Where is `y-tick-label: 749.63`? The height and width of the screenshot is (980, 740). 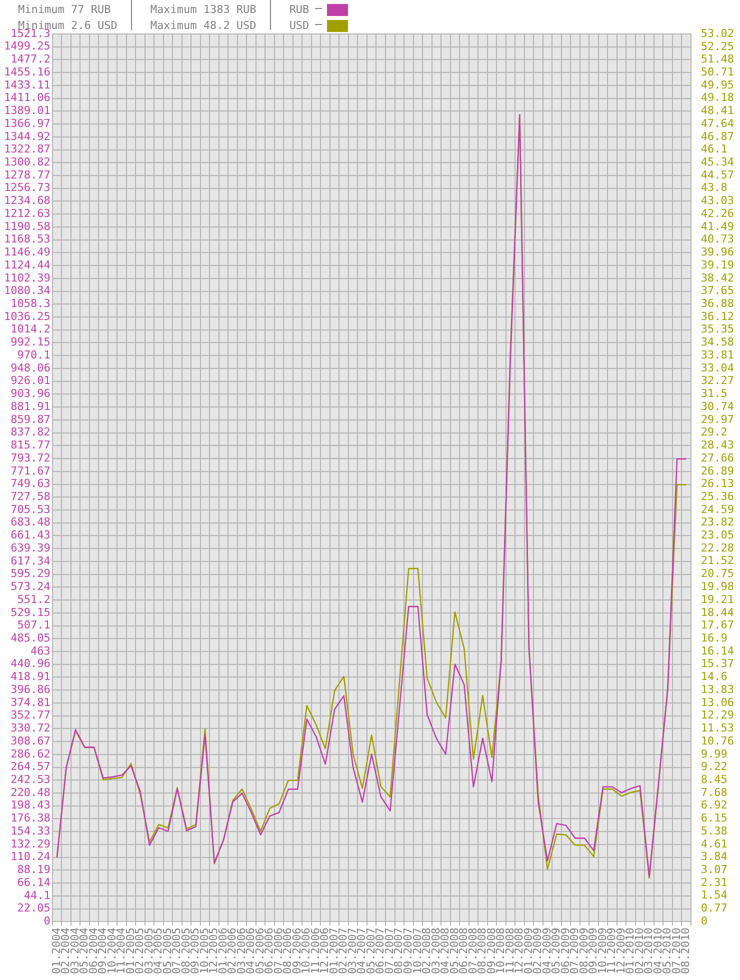 y-tick-label: 749.63 is located at coordinates (30, 483).